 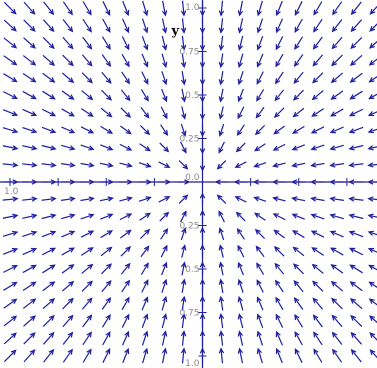 I want to click on y-tick-label: 1.0, so click(x=192, y=8).